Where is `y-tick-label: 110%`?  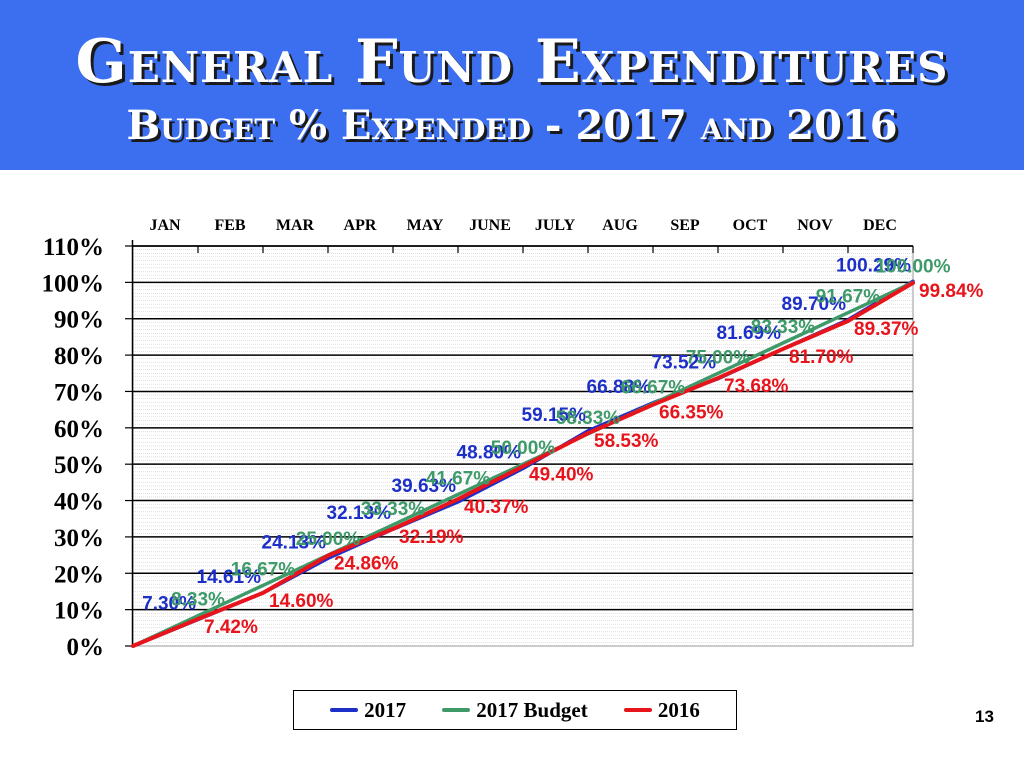
y-tick-label: 110% is located at coordinates (73, 247).